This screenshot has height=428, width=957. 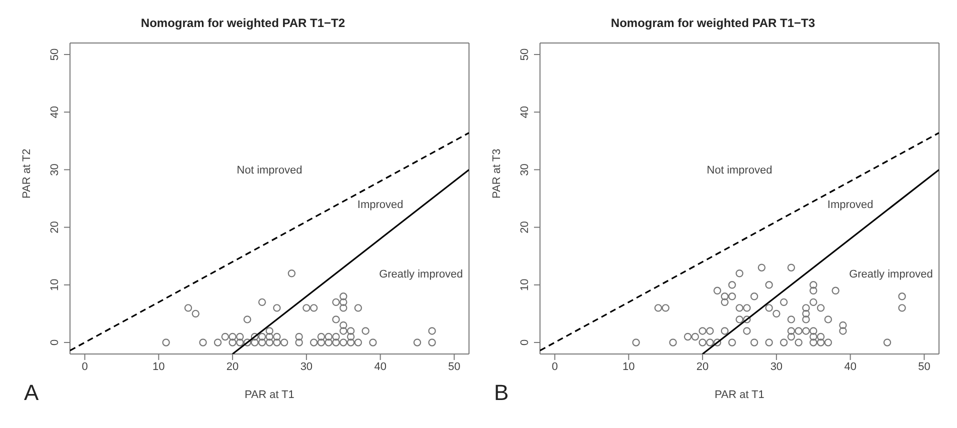 I want to click on y-tick-label: 30, so click(x=525, y=170).